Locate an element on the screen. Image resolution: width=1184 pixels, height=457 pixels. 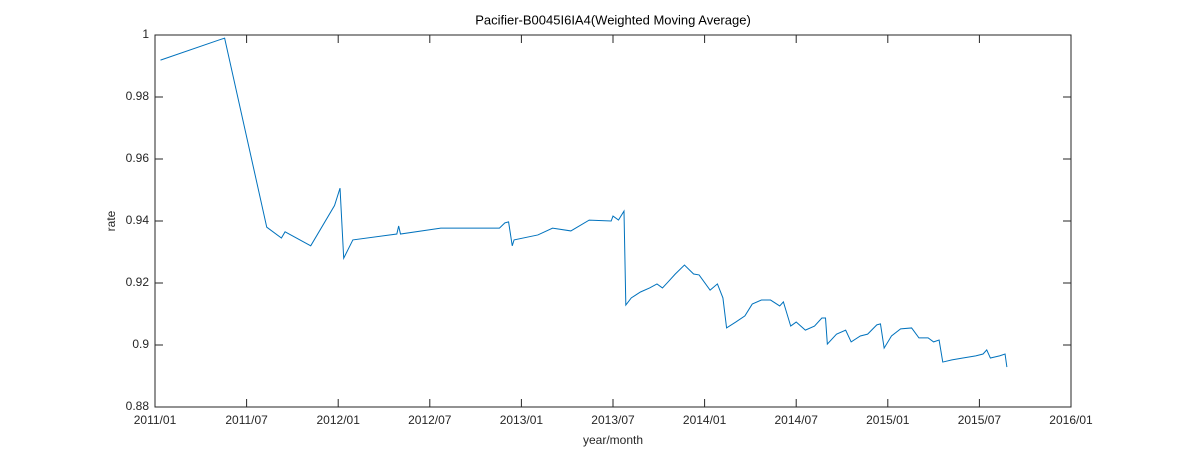
x-tick-label: 2011/07 is located at coordinates (246, 420).